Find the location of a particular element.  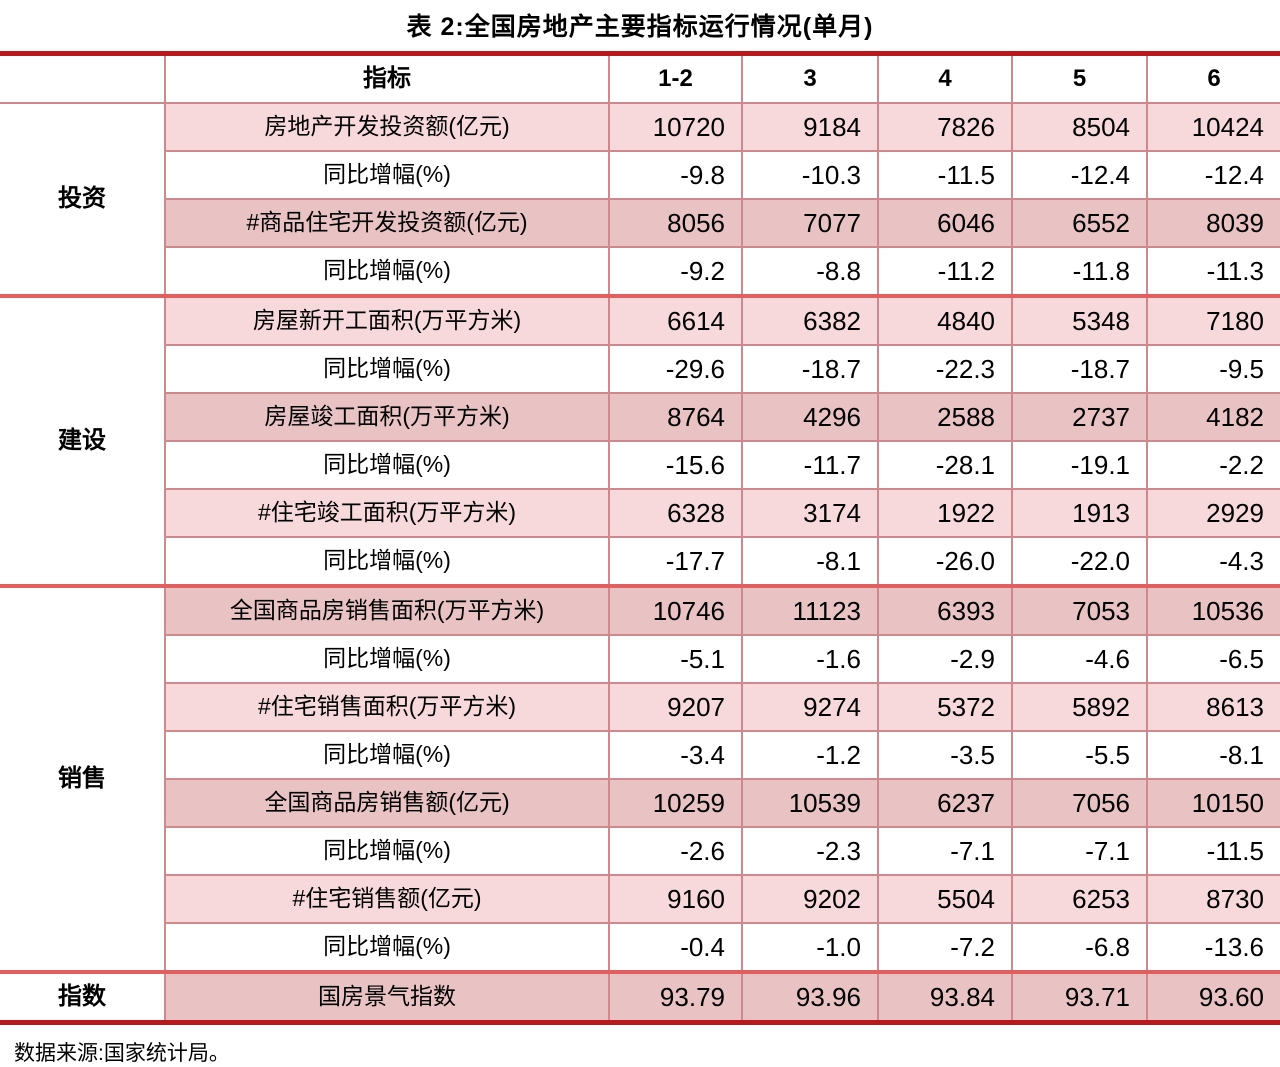

value-cell: 93.79 is located at coordinates (675, 997).